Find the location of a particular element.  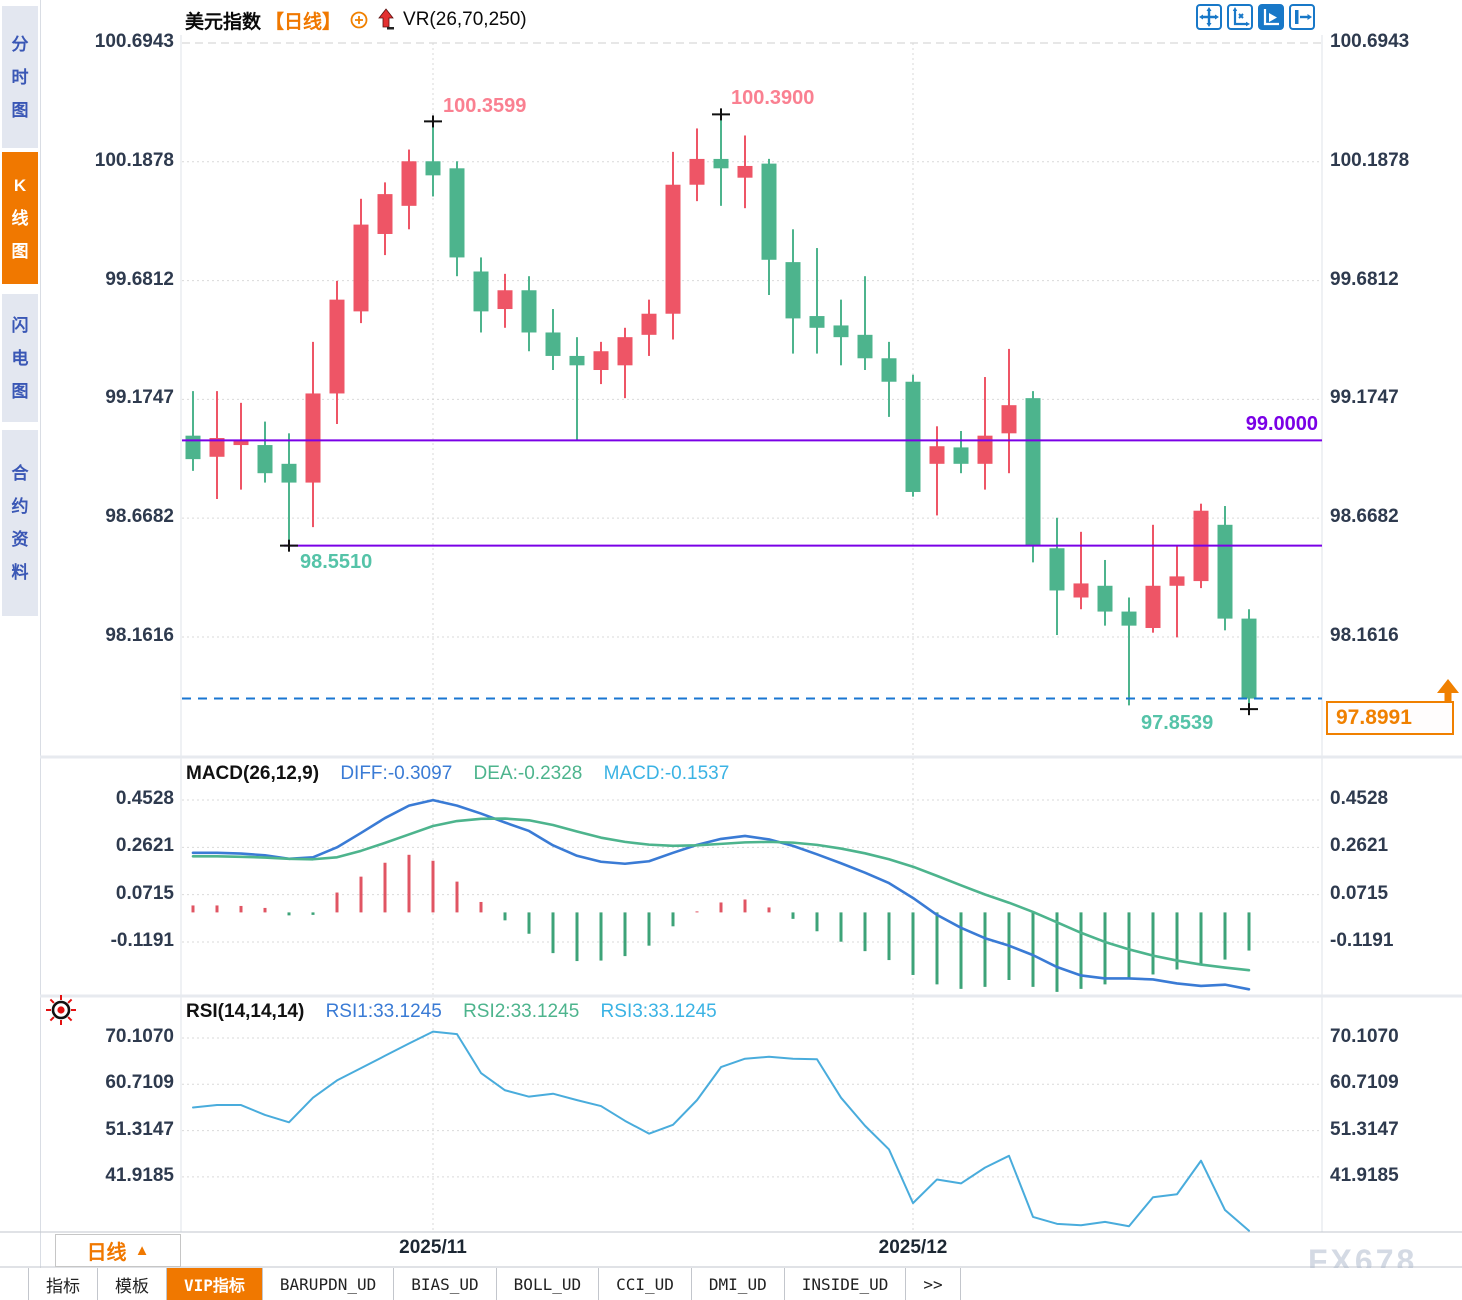

time-axis-label: 2025/12 is located at coordinates (913, 1247).